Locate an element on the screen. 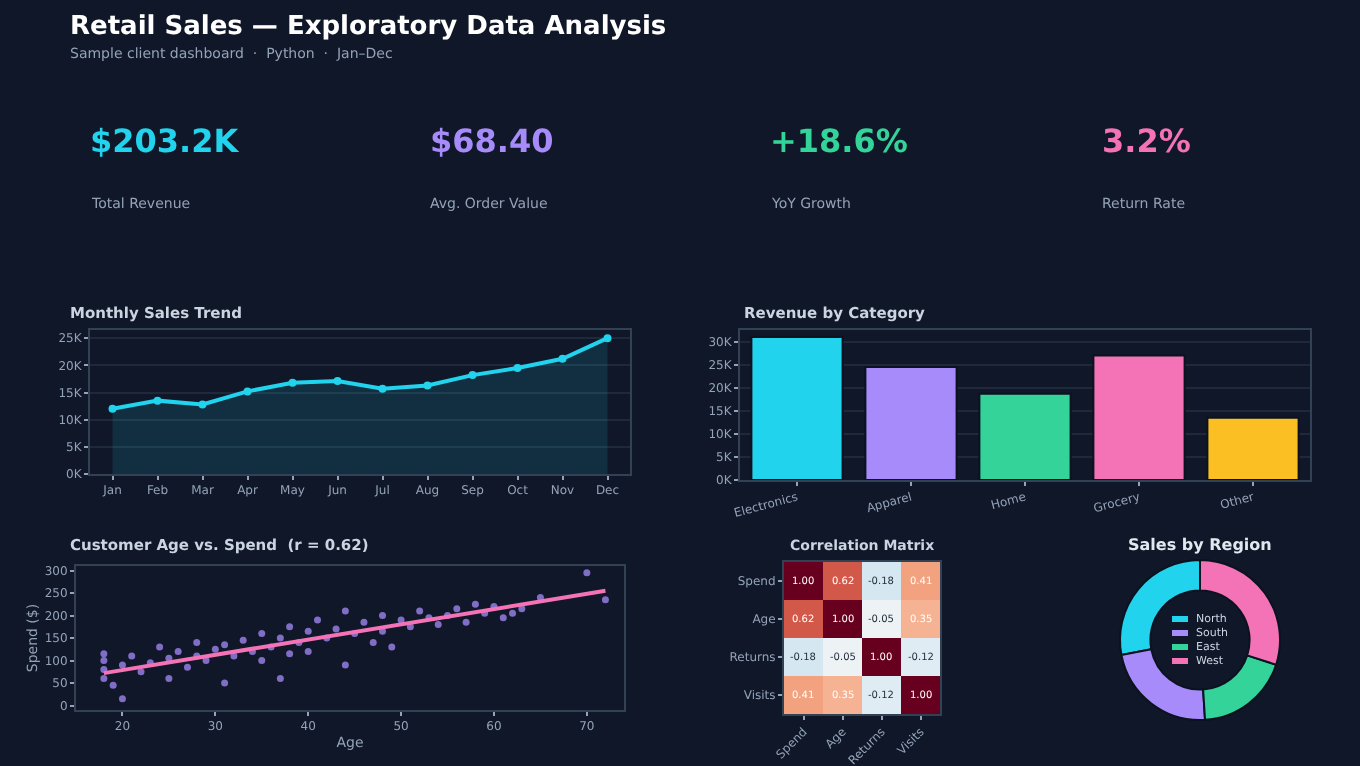 The image size is (1360, 766). text: $203.2K is located at coordinates (165, 141).